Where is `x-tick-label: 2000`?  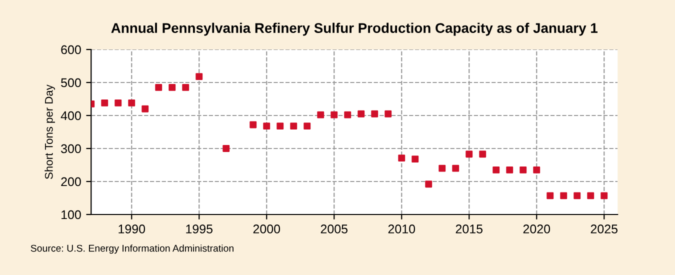 x-tick-label: 2000 is located at coordinates (266, 229).